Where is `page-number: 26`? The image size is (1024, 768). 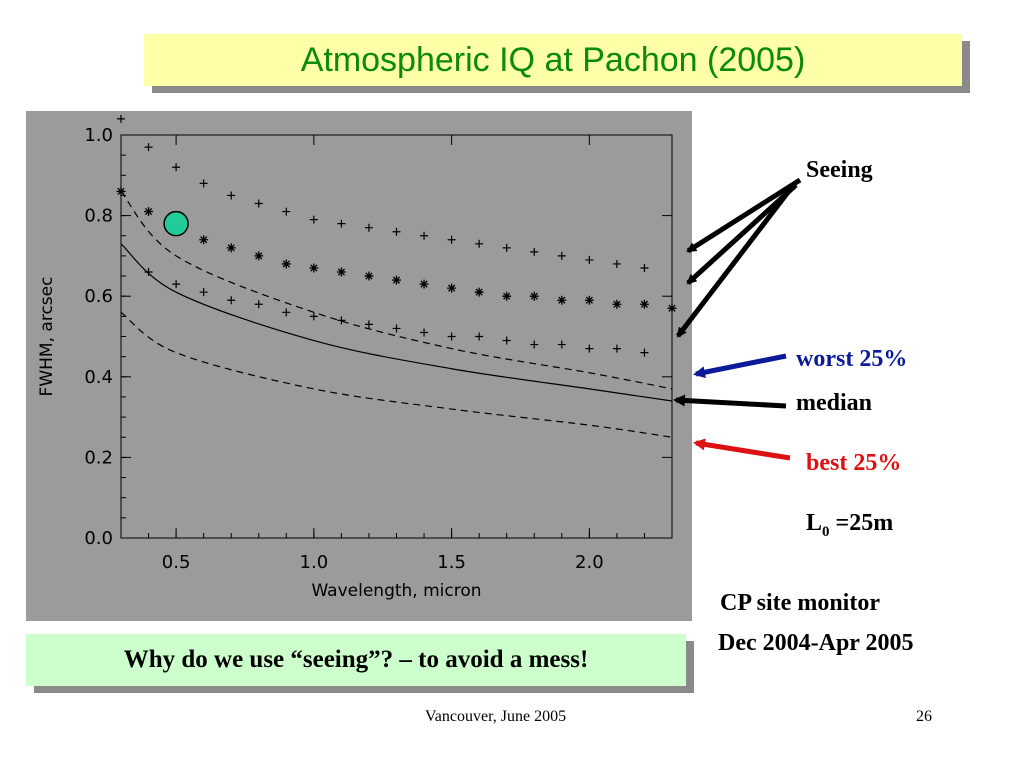
page-number: 26 is located at coordinates (924, 716).